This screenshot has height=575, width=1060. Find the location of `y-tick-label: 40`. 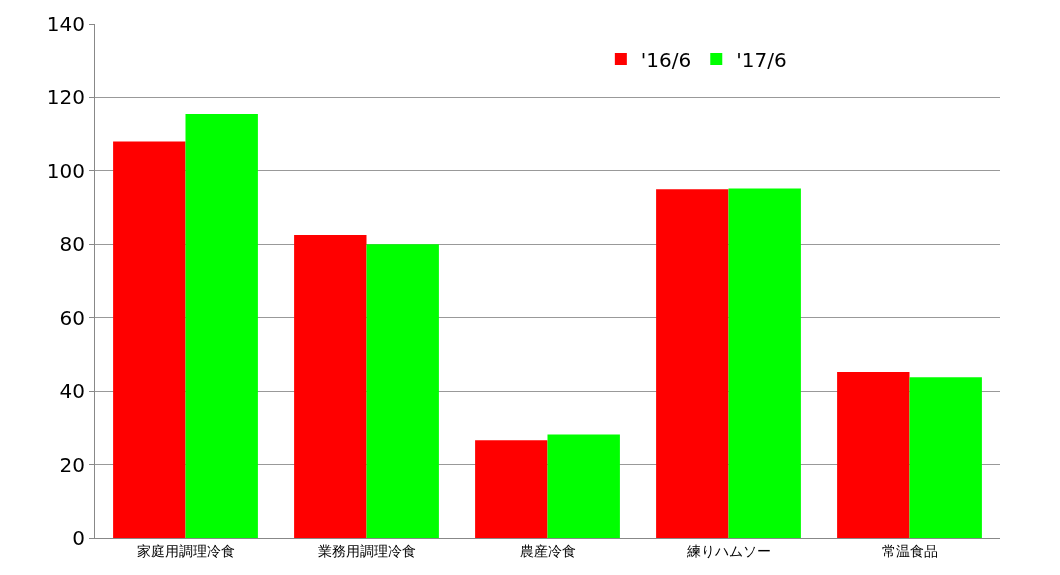

y-tick-label: 40 is located at coordinates (72, 391).